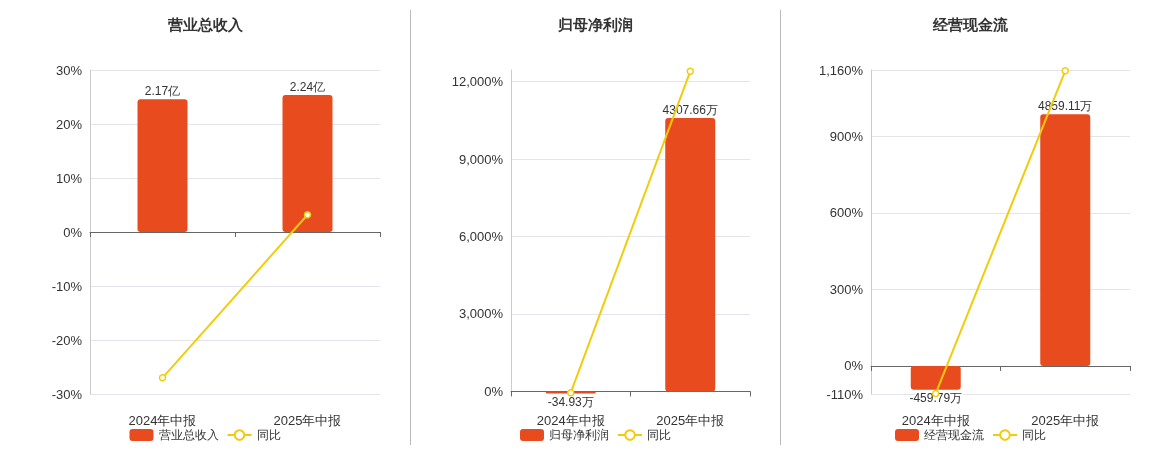 This screenshot has width=1160, height=450. I want to click on y-tick-label: 30%, so click(69, 70).